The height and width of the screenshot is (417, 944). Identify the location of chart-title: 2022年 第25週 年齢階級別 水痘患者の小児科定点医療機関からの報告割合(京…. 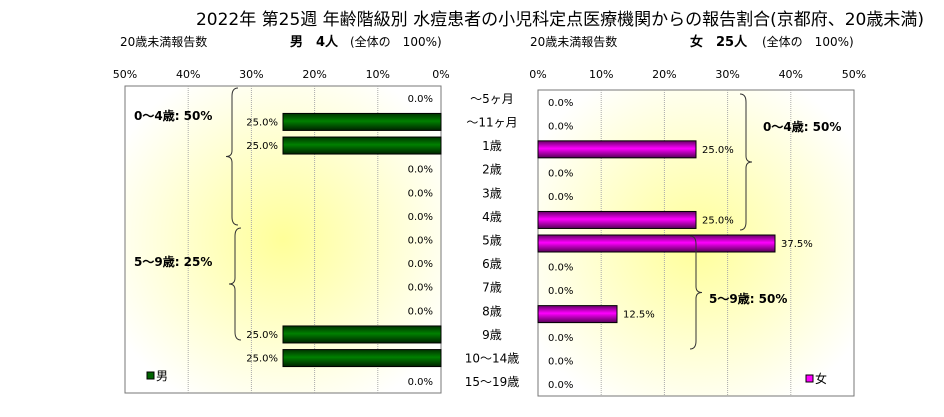
(560, 20).